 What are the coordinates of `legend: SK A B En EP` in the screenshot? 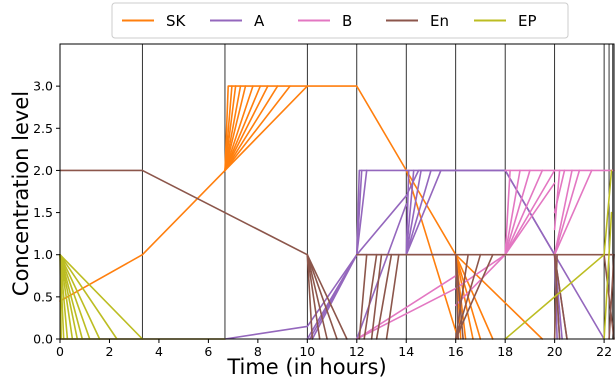 It's located at (340, 20).